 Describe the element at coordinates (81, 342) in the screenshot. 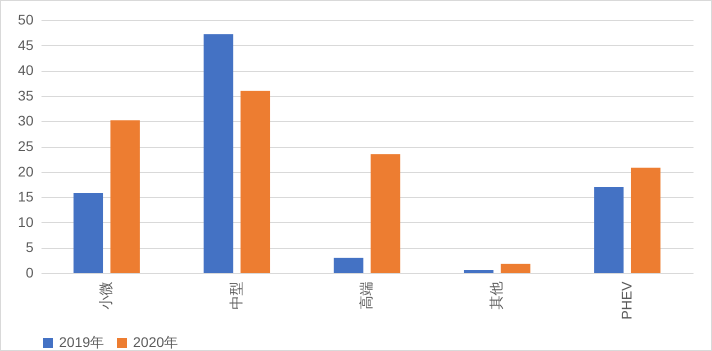

I see `legend-label: 2019年` at that location.